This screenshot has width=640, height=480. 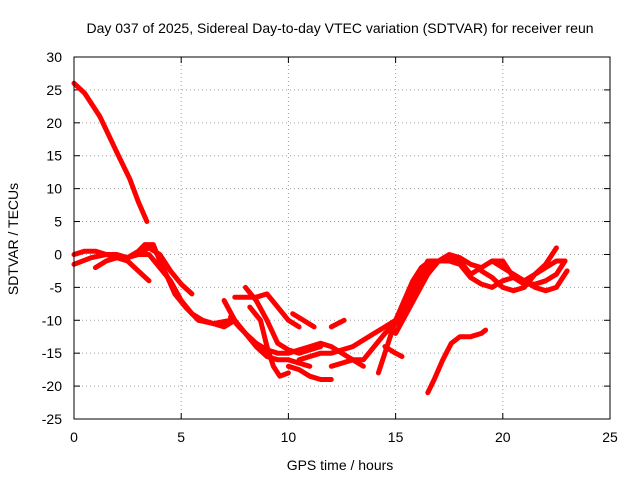 What do you see at coordinates (54, 189) in the screenshot?
I see `y-tick-label: 10` at bounding box center [54, 189].